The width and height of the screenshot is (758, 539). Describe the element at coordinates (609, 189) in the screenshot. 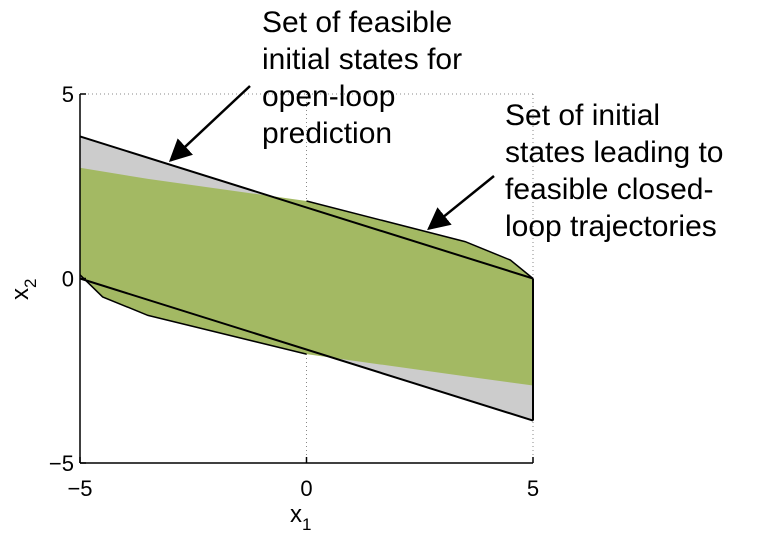

I see `annotation-1-line-2: feasible closed-` at that location.